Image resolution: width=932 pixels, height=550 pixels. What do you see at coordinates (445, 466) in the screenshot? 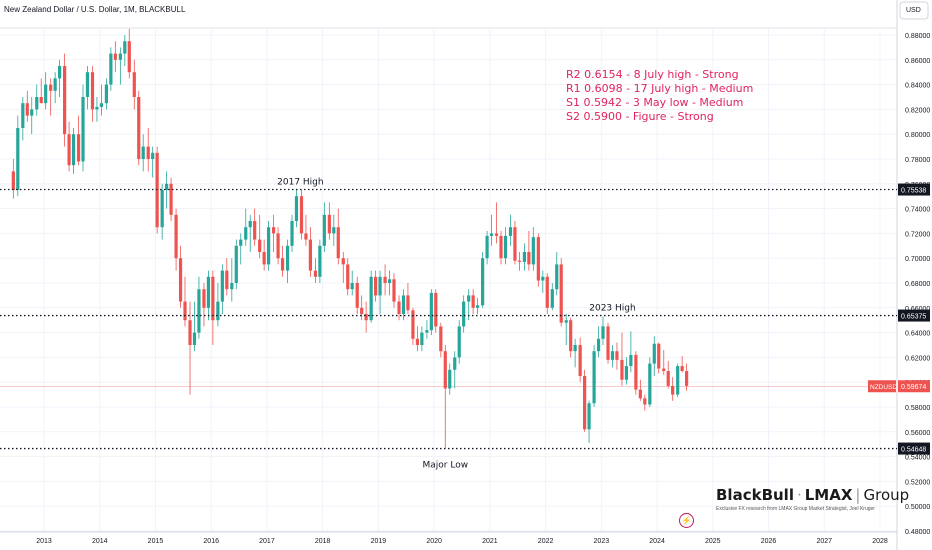
I see `level-annotation: Major Low` at bounding box center [445, 466].